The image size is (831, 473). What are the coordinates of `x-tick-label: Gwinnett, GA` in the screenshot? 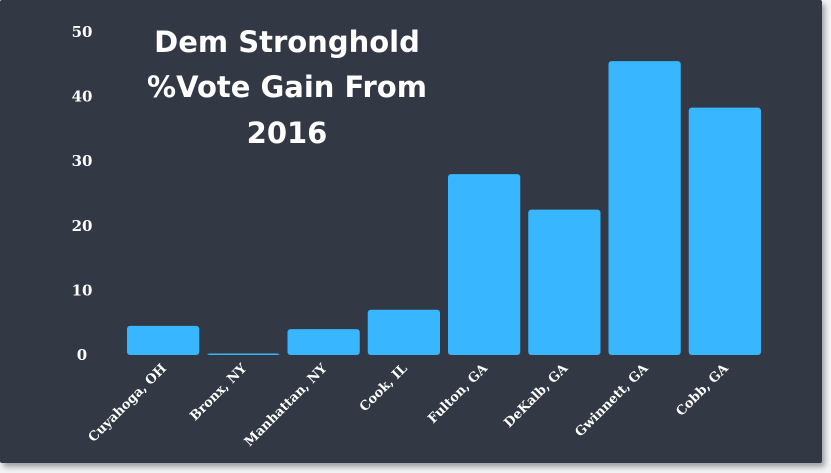 It's located at (613, 401).